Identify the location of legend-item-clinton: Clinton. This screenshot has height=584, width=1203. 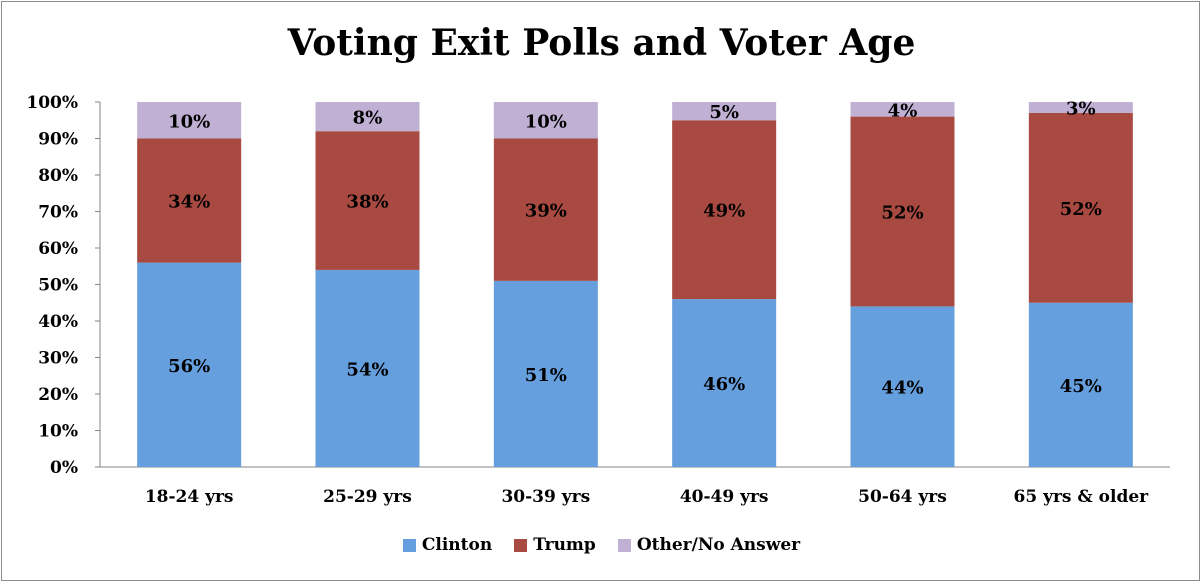
(447, 545).